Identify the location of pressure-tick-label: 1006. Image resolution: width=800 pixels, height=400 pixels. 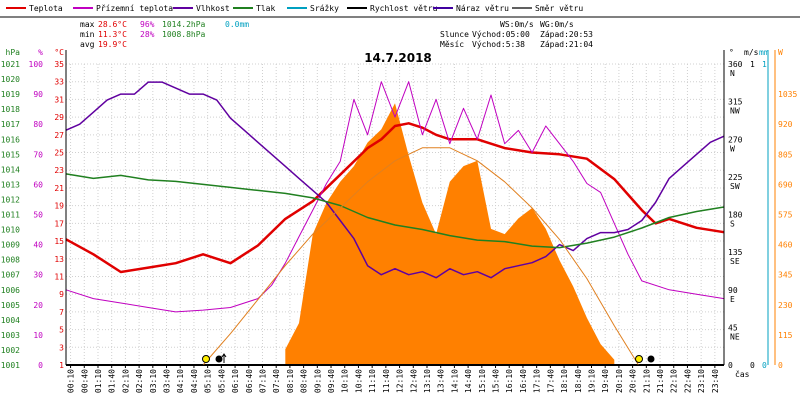
(10, 290).